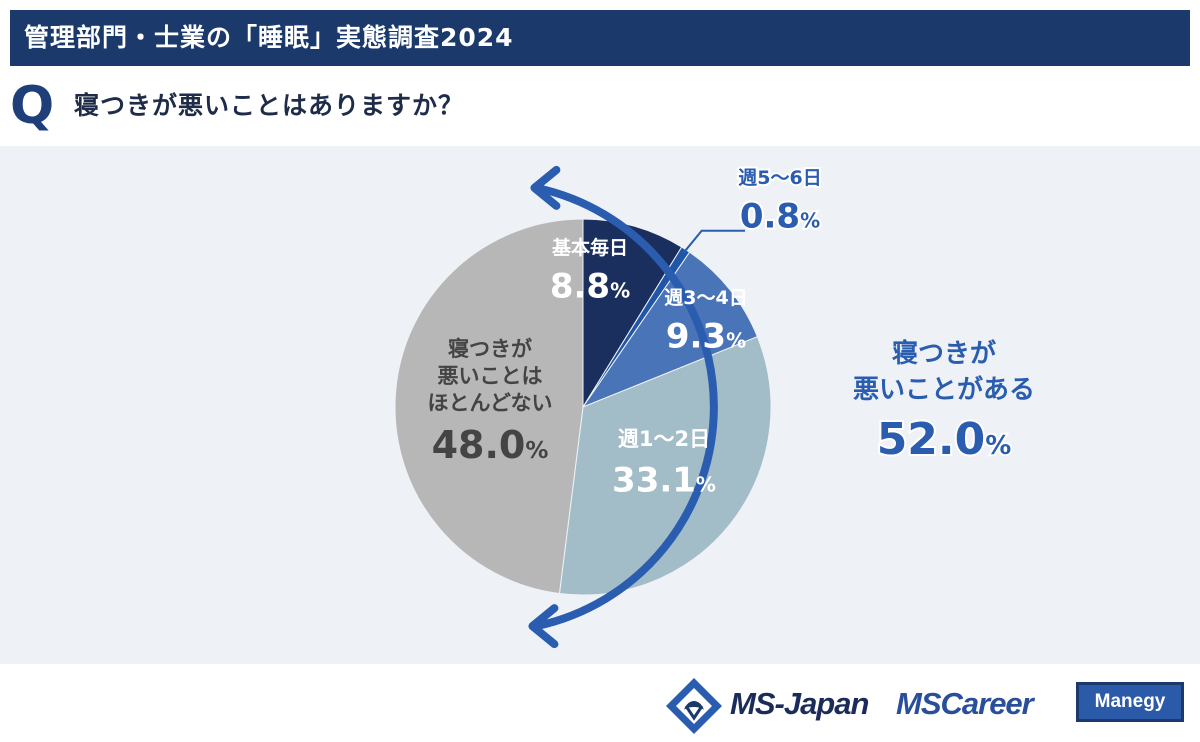 Image resolution: width=1200 pixels, height=742 pixels. Describe the element at coordinates (589, 247) in the screenshot. I see `slice-label: 基本毎日` at that location.